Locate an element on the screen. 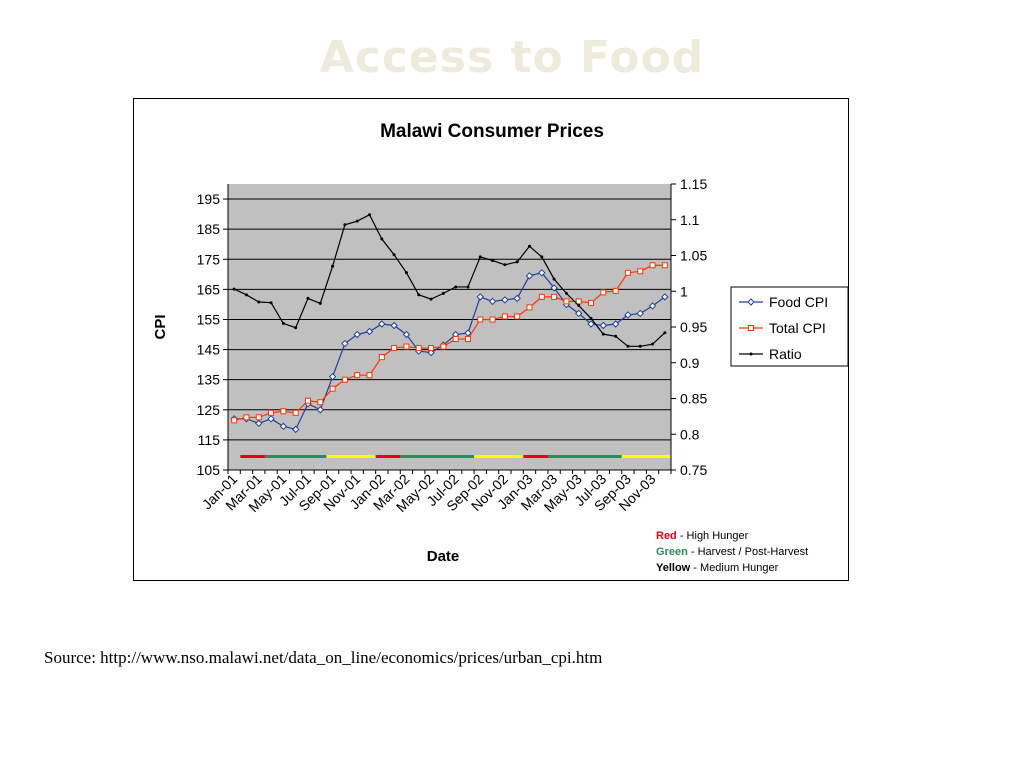  x-axis-title: Date is located at coordinates (443, 556).